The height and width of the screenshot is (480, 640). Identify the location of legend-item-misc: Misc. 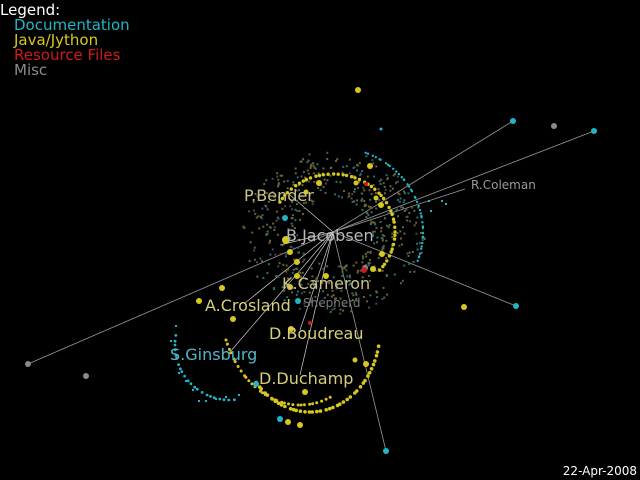
(31, 70).